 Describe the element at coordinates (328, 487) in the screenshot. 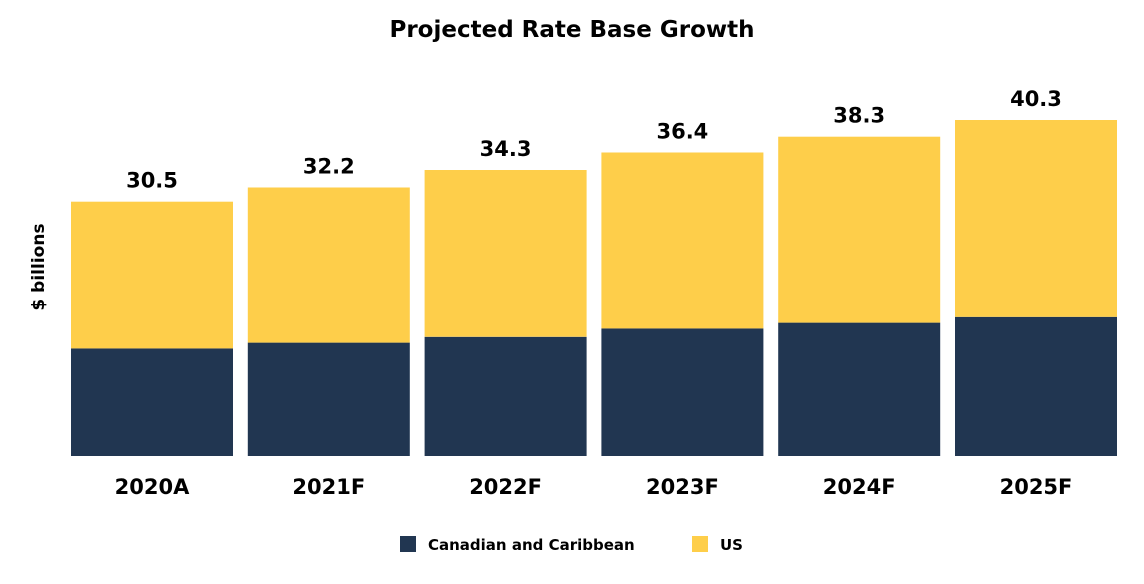

I see `x-tick-2021f: 2021F` at that location.